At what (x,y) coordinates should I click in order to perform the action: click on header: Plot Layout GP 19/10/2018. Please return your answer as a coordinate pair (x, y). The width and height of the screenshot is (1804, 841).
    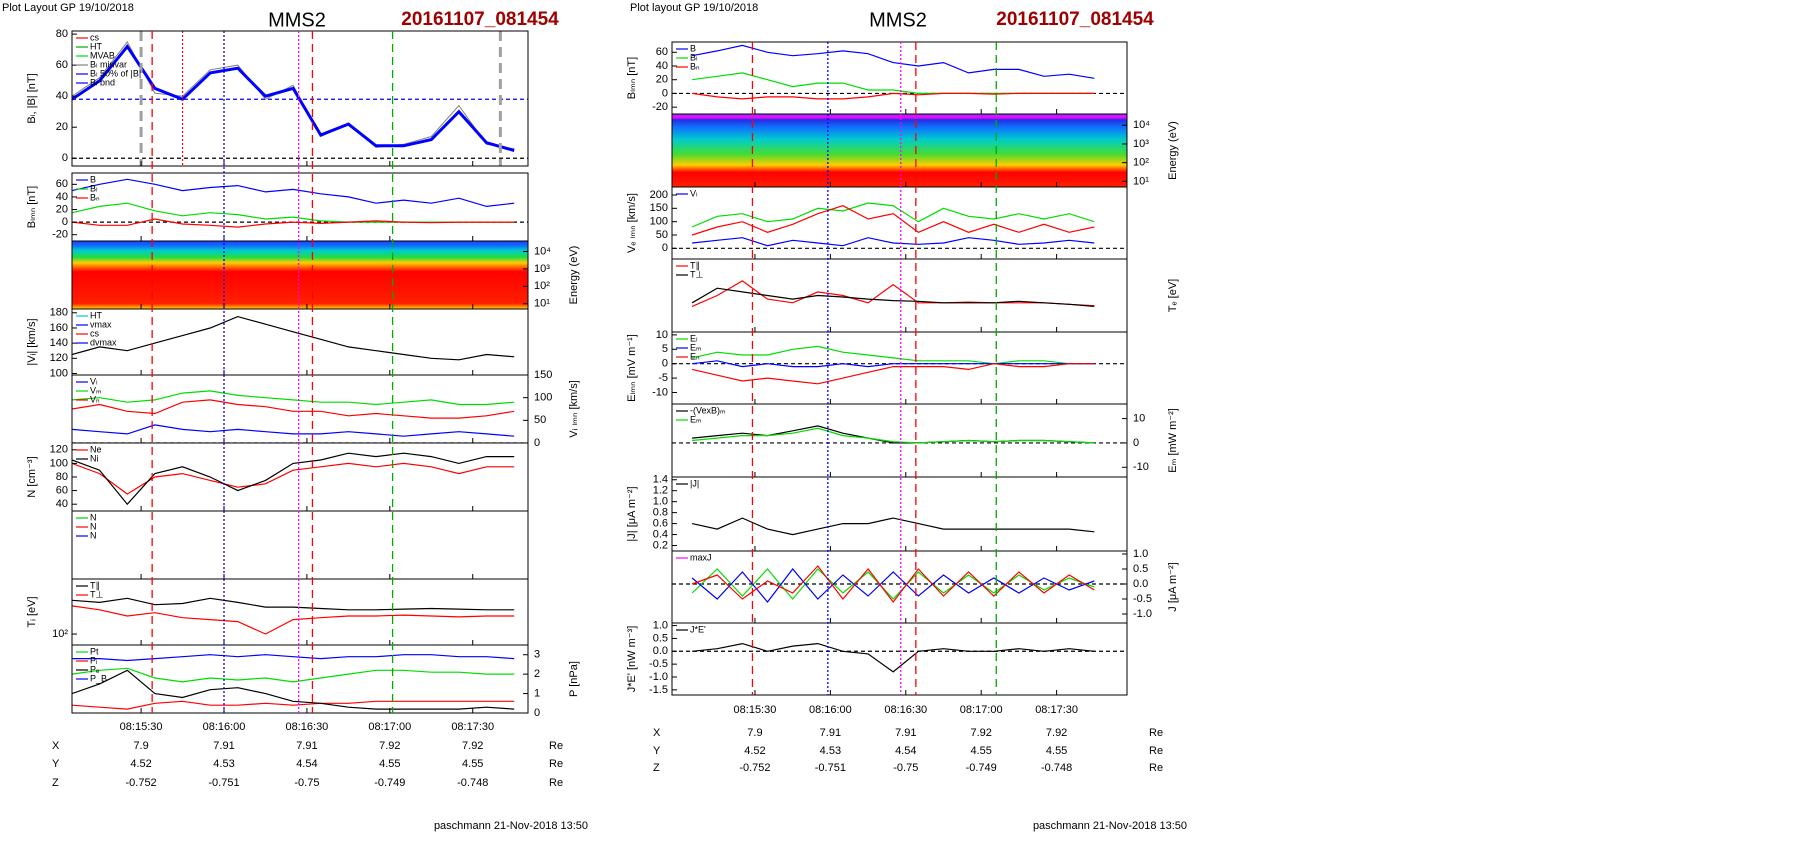
    Looking at the image, I should click on (68, 8).